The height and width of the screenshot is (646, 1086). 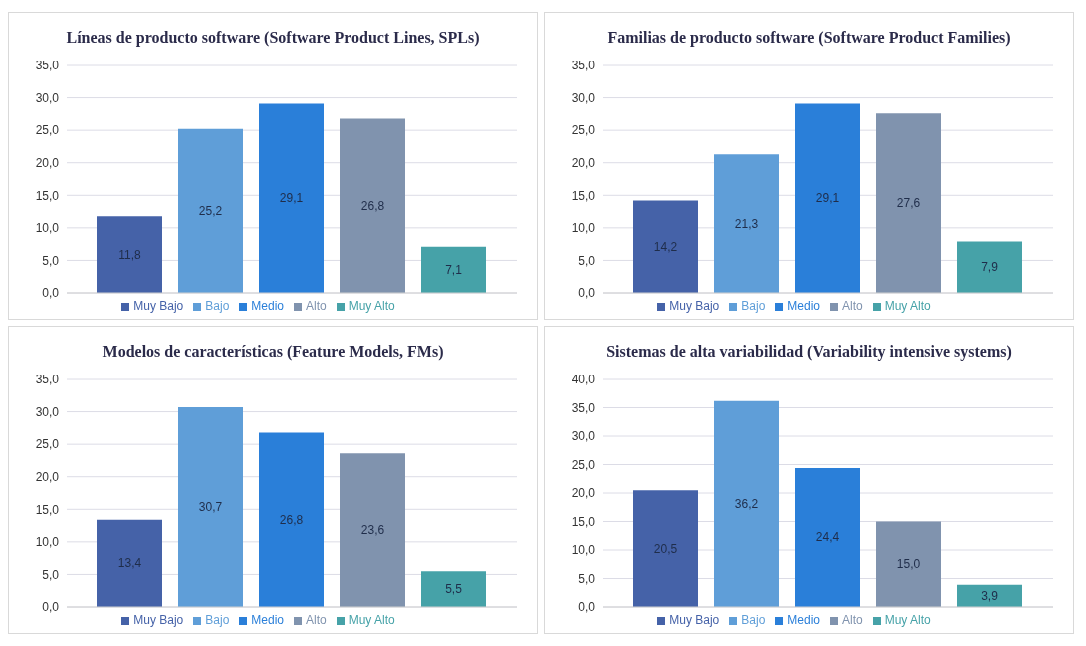 I want to click on data-label: 11,8, so click(x=130, y=254).